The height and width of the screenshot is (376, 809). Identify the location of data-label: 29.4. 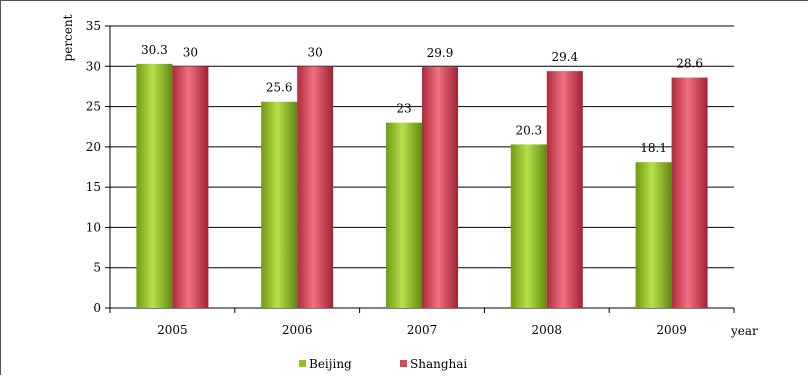
(564, 57).